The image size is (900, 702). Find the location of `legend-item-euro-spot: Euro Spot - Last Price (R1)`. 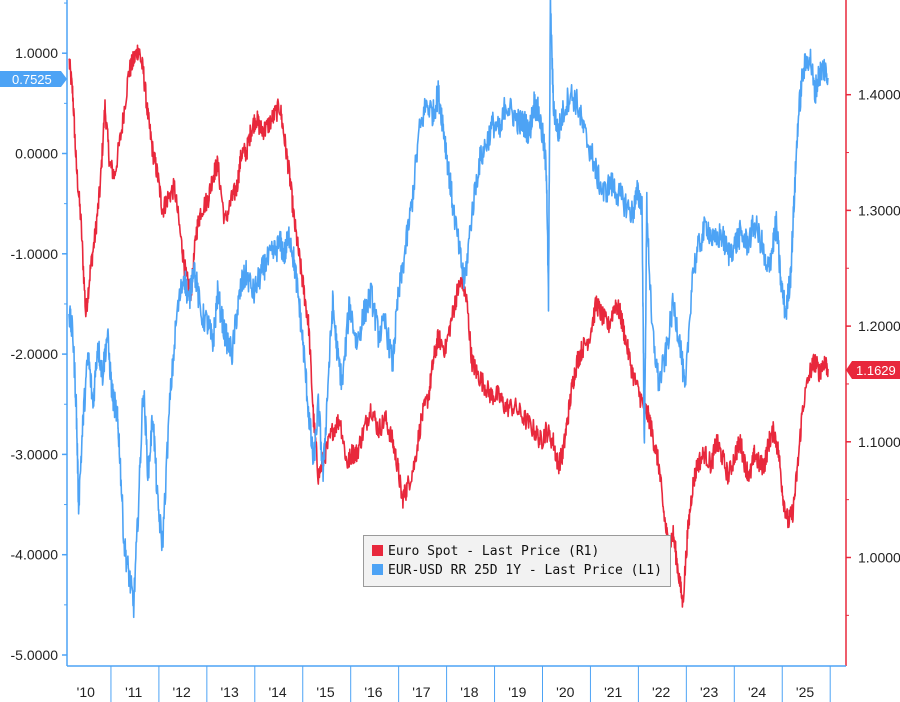

legend-item-euro-spot: Euro Spot - Last Price (R1) is located at coordinates (485, 552).